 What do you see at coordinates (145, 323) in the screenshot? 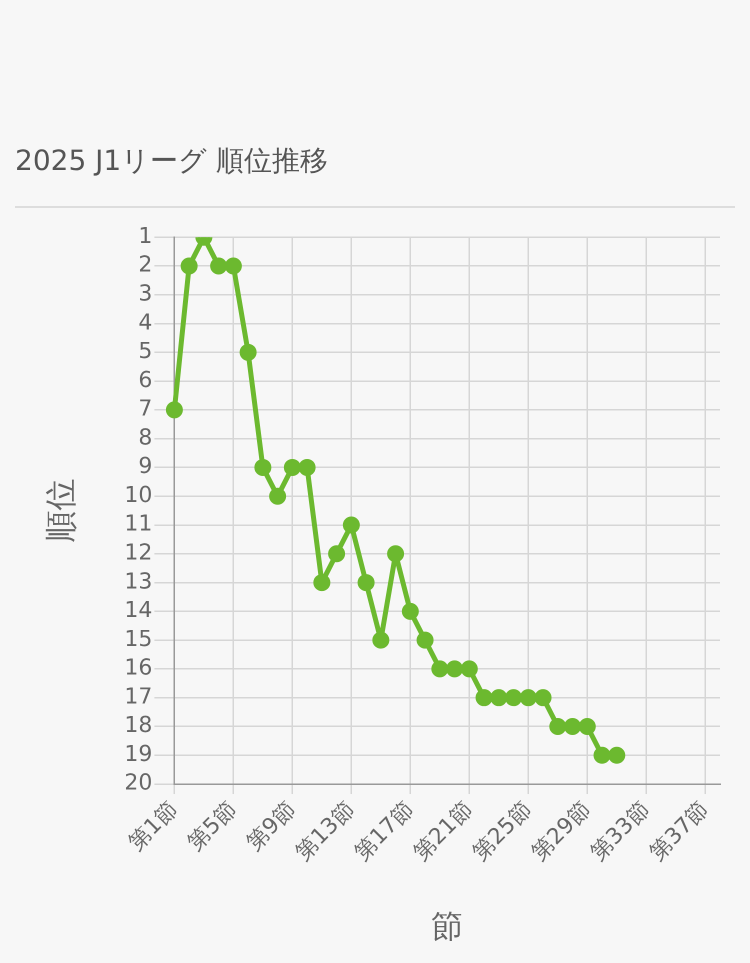
I see `y-tick-label: 4` at bounding box center [145, 323].